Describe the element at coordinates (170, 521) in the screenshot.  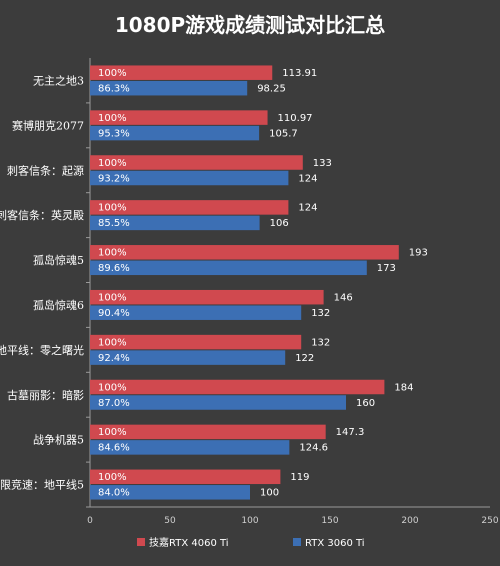
I see `x-tick-label: 50` at that location.